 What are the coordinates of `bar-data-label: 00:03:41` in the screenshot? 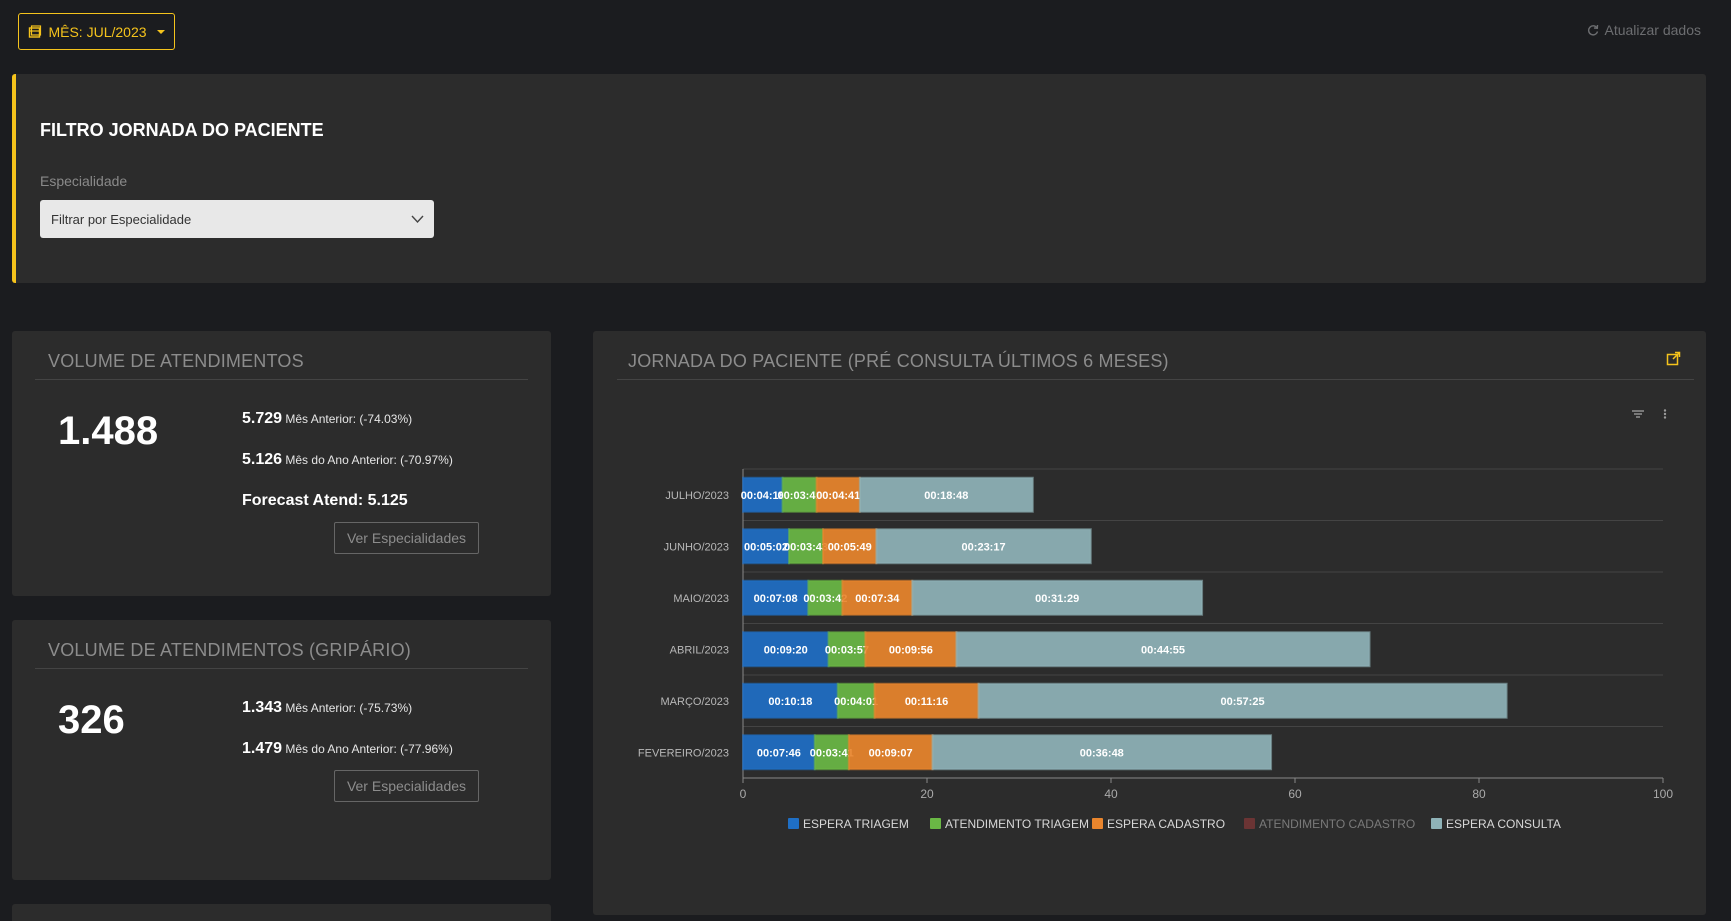 It's located at (832, 753).